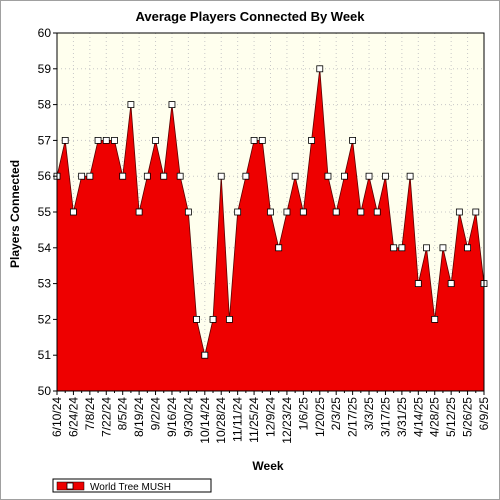 The image size is (500, 500). I want to click on x-tick-label: 12/23/24, so click(287, 420).